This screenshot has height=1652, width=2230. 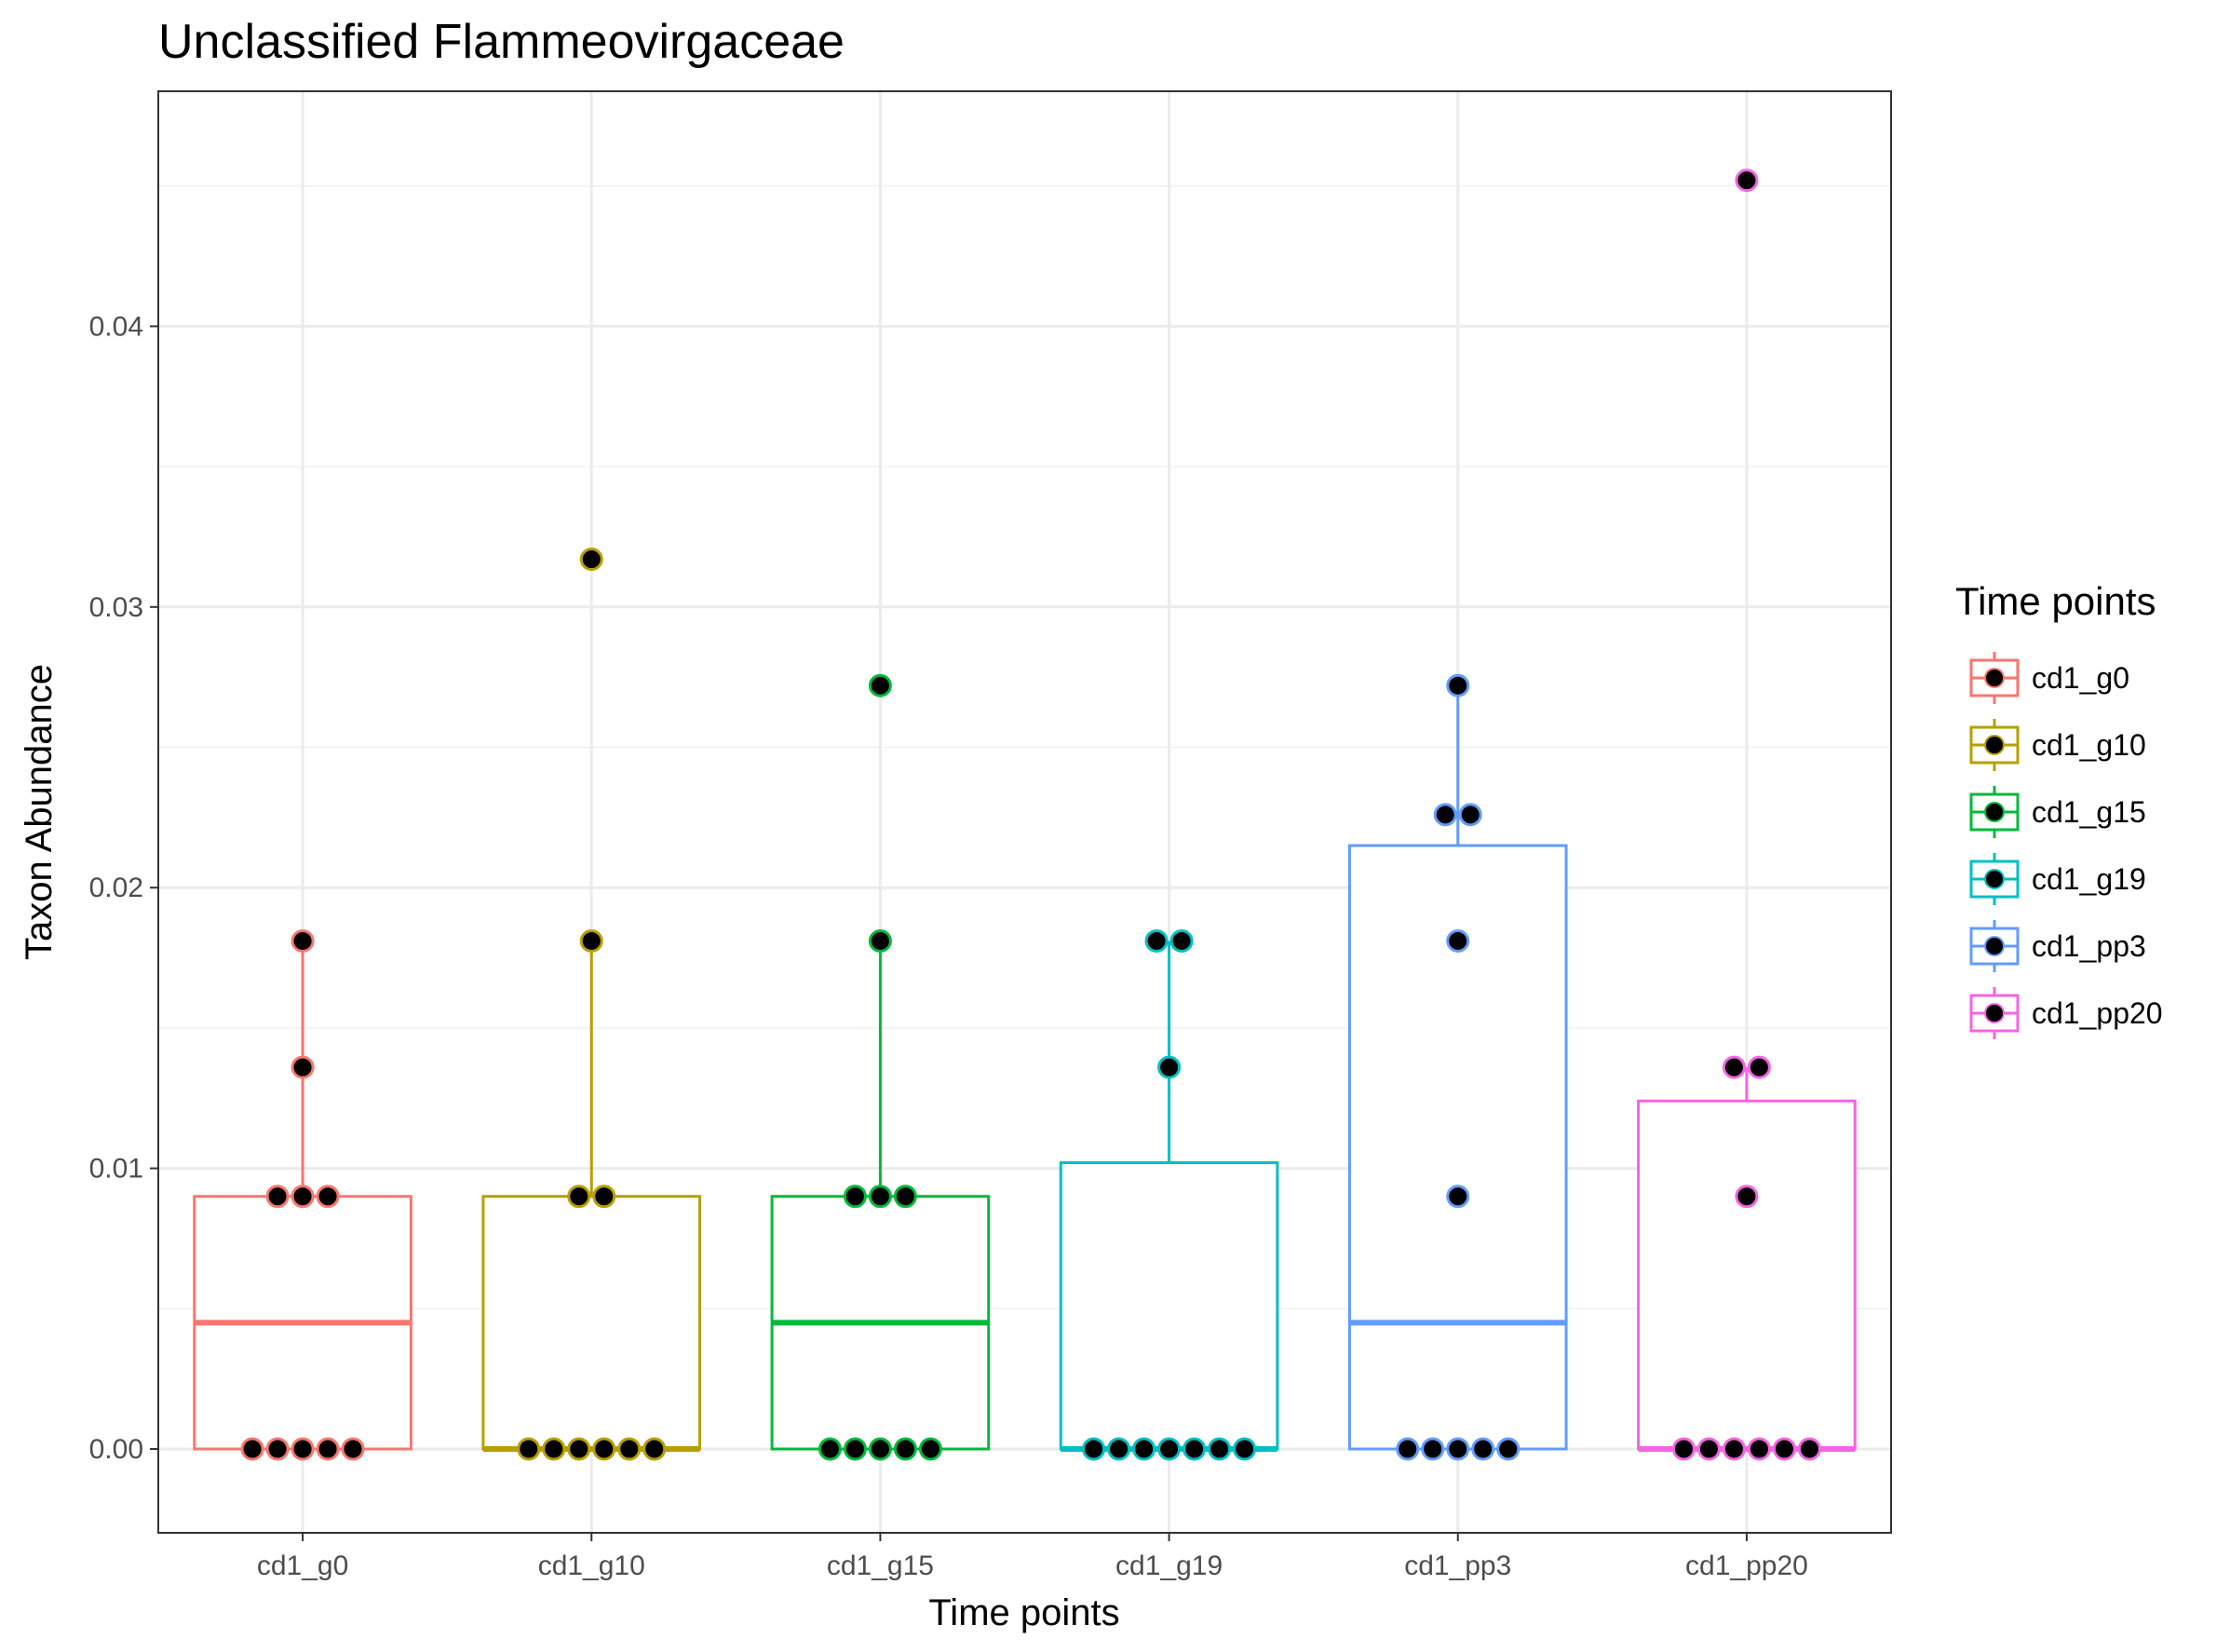 What do you see at coordinates (39, 812) in the screenshot?
I see `y-axis-title: Taxon Abundance` at bounding box center [39, 812].